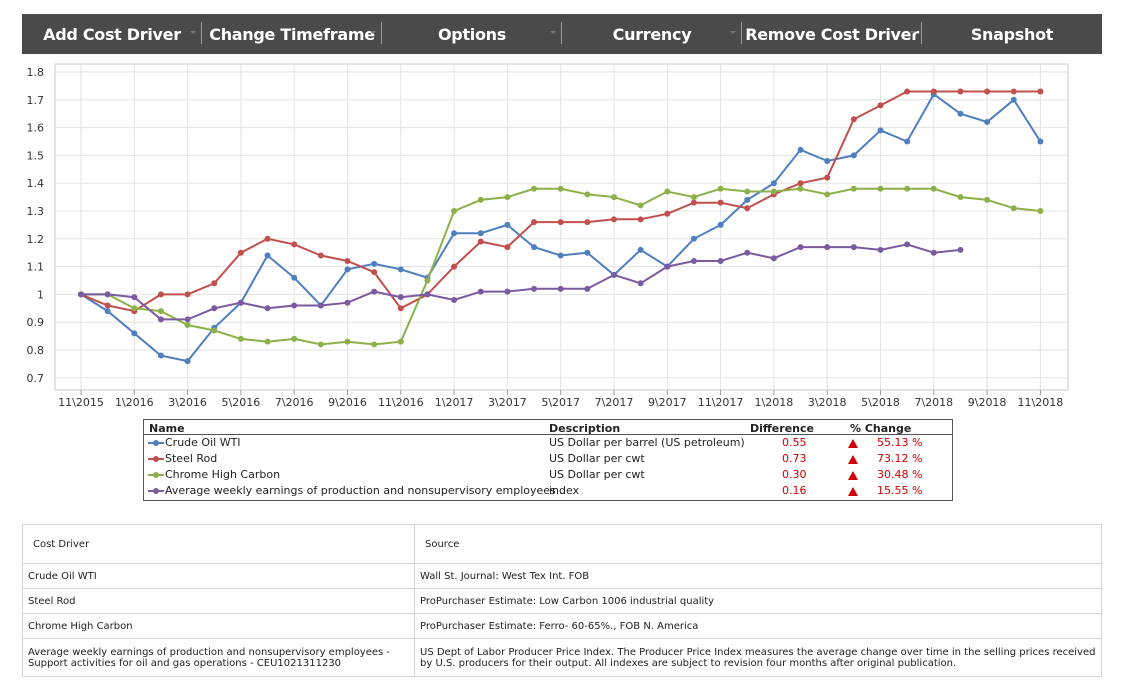  What do you see at coordinates (560, 402) in the screenshot?
I see `x-tick-label: 5\2017` at bounding box center [560, 402].